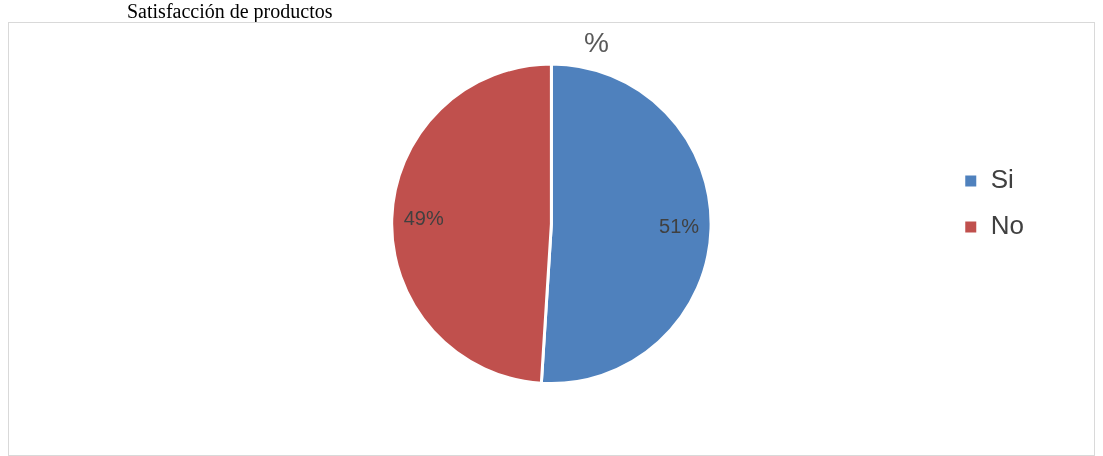  What do you see at coordinates (679, 226) in the screenshot?
I see `data-label: 51%` at bounding box center [679, 226].